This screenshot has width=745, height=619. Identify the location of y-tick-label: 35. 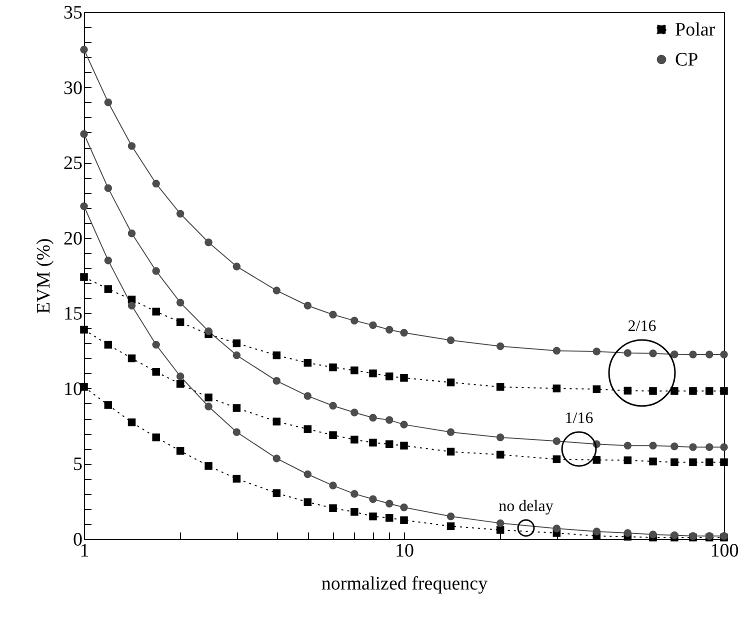
(73, 13).